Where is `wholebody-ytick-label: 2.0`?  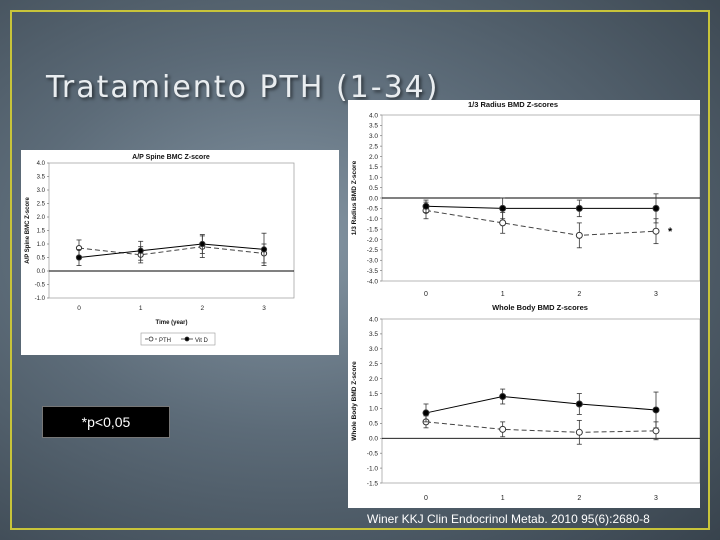 wholebody-ytick-label: 2.0 is located at coordinates (373, 379).